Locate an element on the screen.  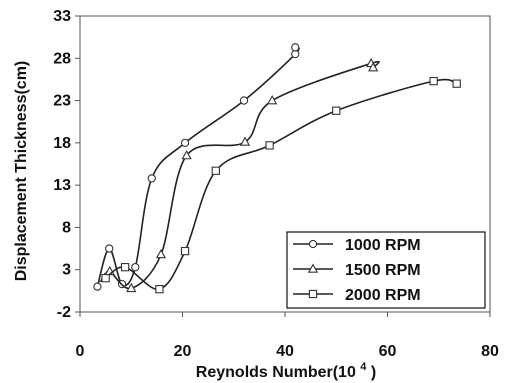
legend-label-1: 1500 RPM is located at coordinates (383, 270).